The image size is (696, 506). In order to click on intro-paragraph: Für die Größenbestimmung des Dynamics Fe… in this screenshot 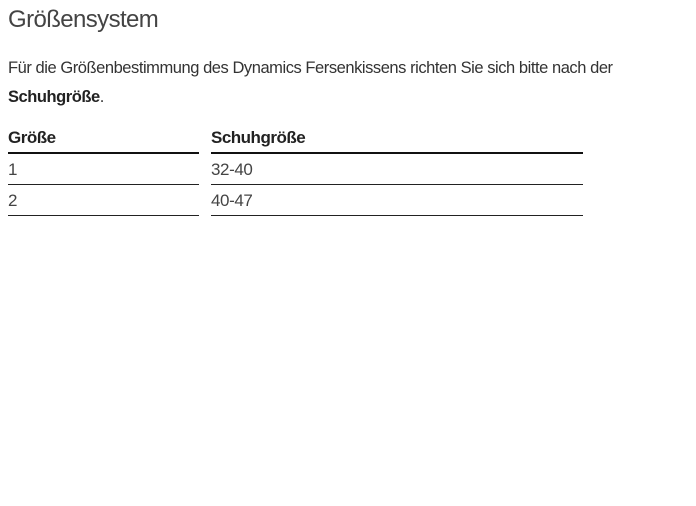, I will do `click(310, 83)`.